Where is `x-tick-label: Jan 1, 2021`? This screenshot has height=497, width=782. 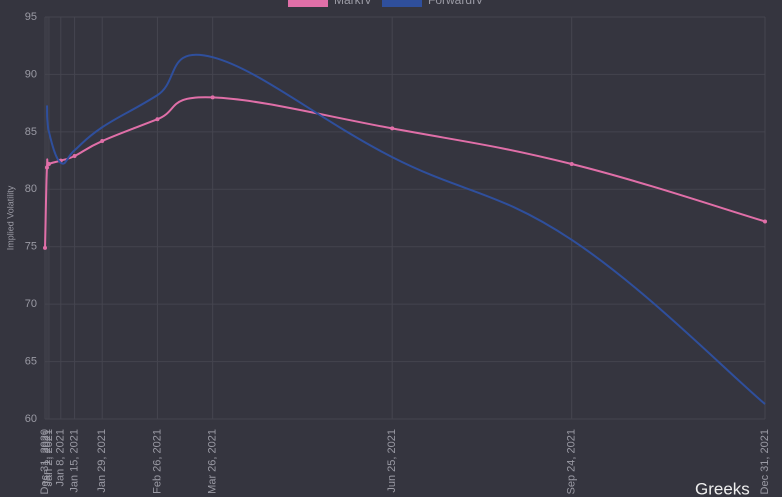 x-tick-label: Jan 1, 2021 is located at coordinates (47, 458).